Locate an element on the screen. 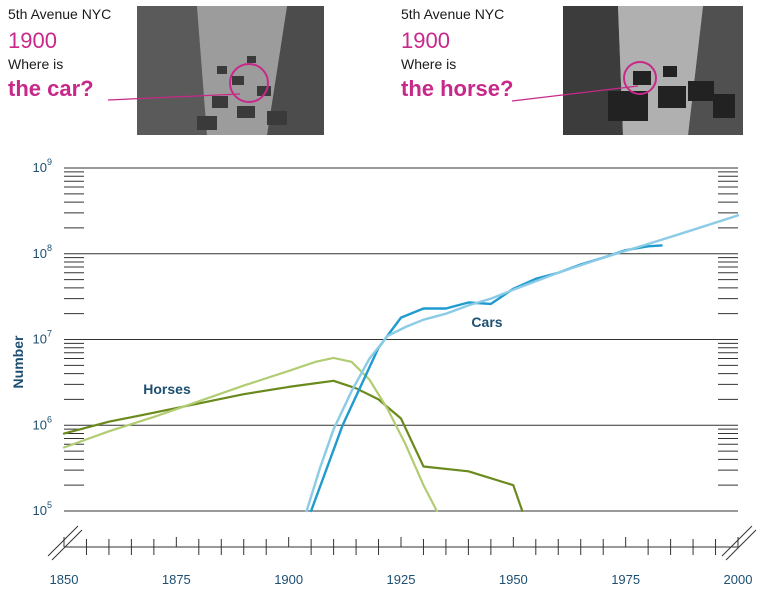 The height and width of the screenshot is (596, 768). y-axis-labels: 10⁵ 10⁶ 10⁷ 10⁸ 10⁹ is located at coordinates (42, 337).